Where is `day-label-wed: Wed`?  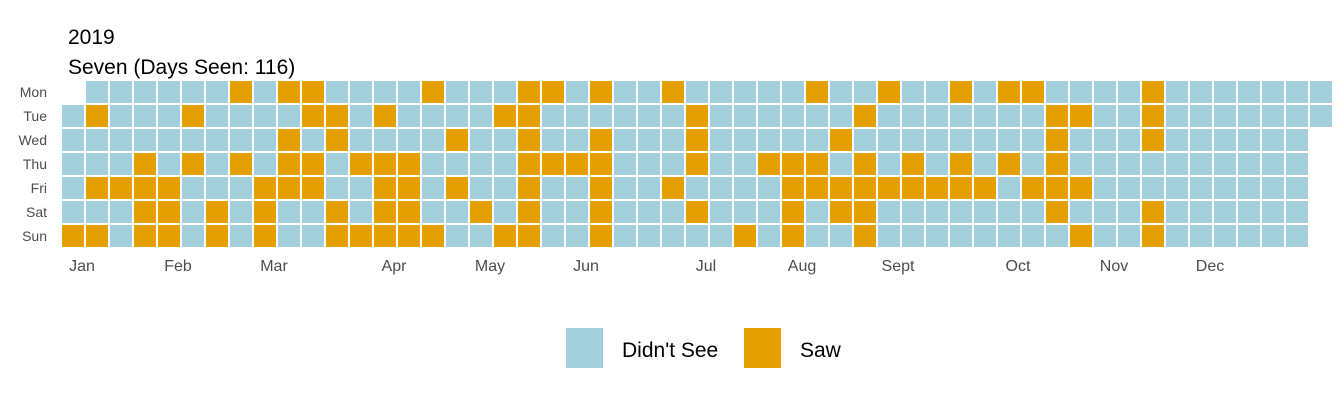 day-label-wed: Wed is located at coordinates (32, 140).